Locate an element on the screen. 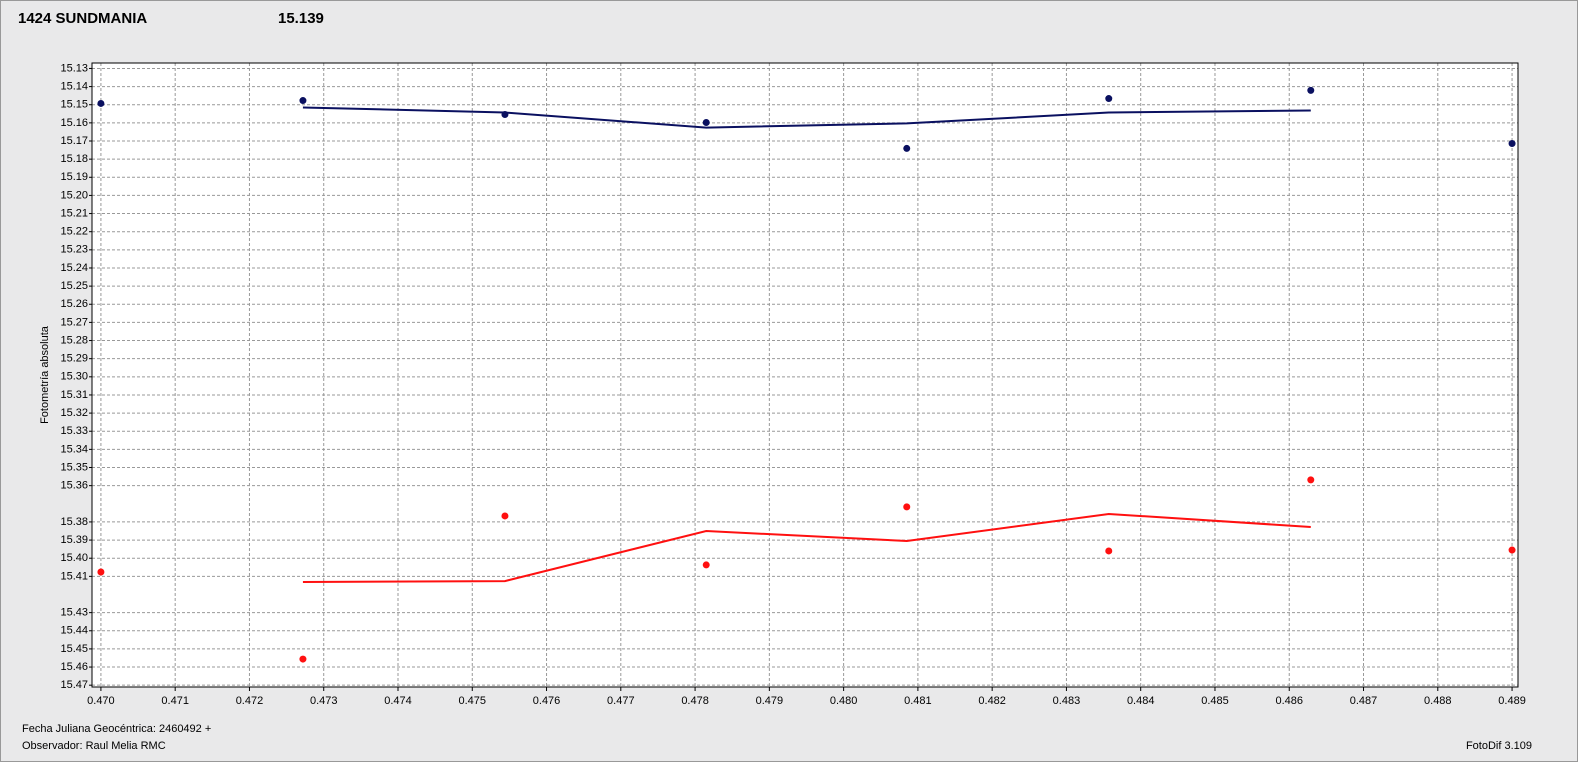  x-tick-label: 0.481 is located at coordinates (918, 701).